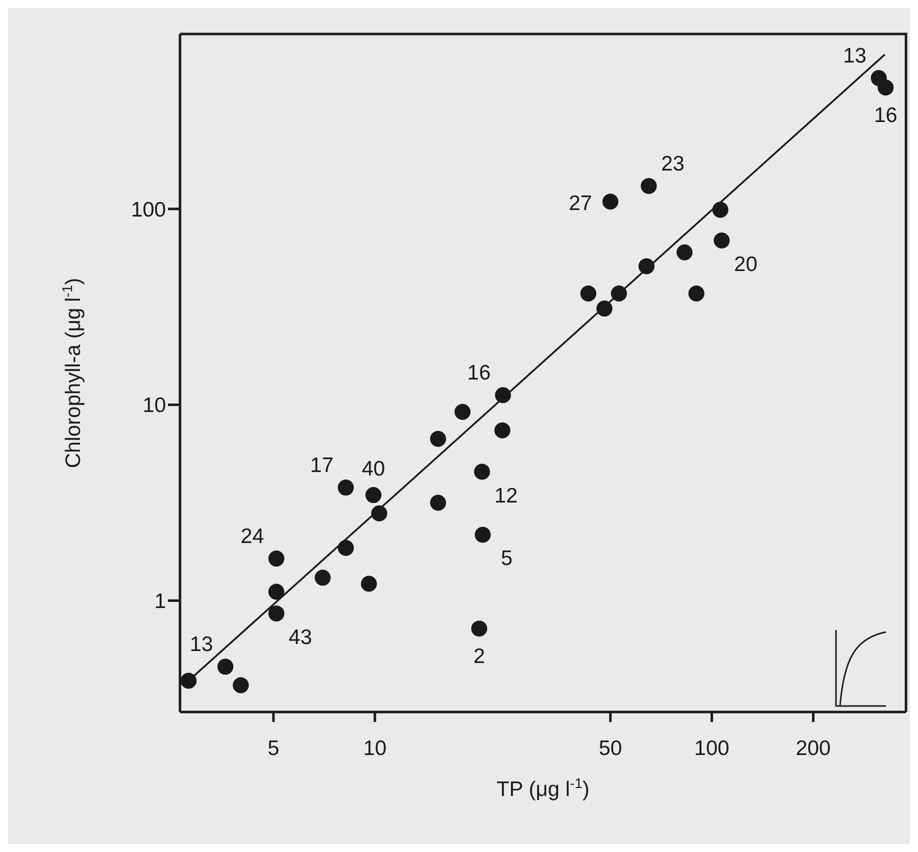 Image resolution: width=918 pixels, height=852 pixels. What do you see at coordinates (154, 406) in the screenshot?
I see `y-tick-label: 10` at bounding box center [154, 406].